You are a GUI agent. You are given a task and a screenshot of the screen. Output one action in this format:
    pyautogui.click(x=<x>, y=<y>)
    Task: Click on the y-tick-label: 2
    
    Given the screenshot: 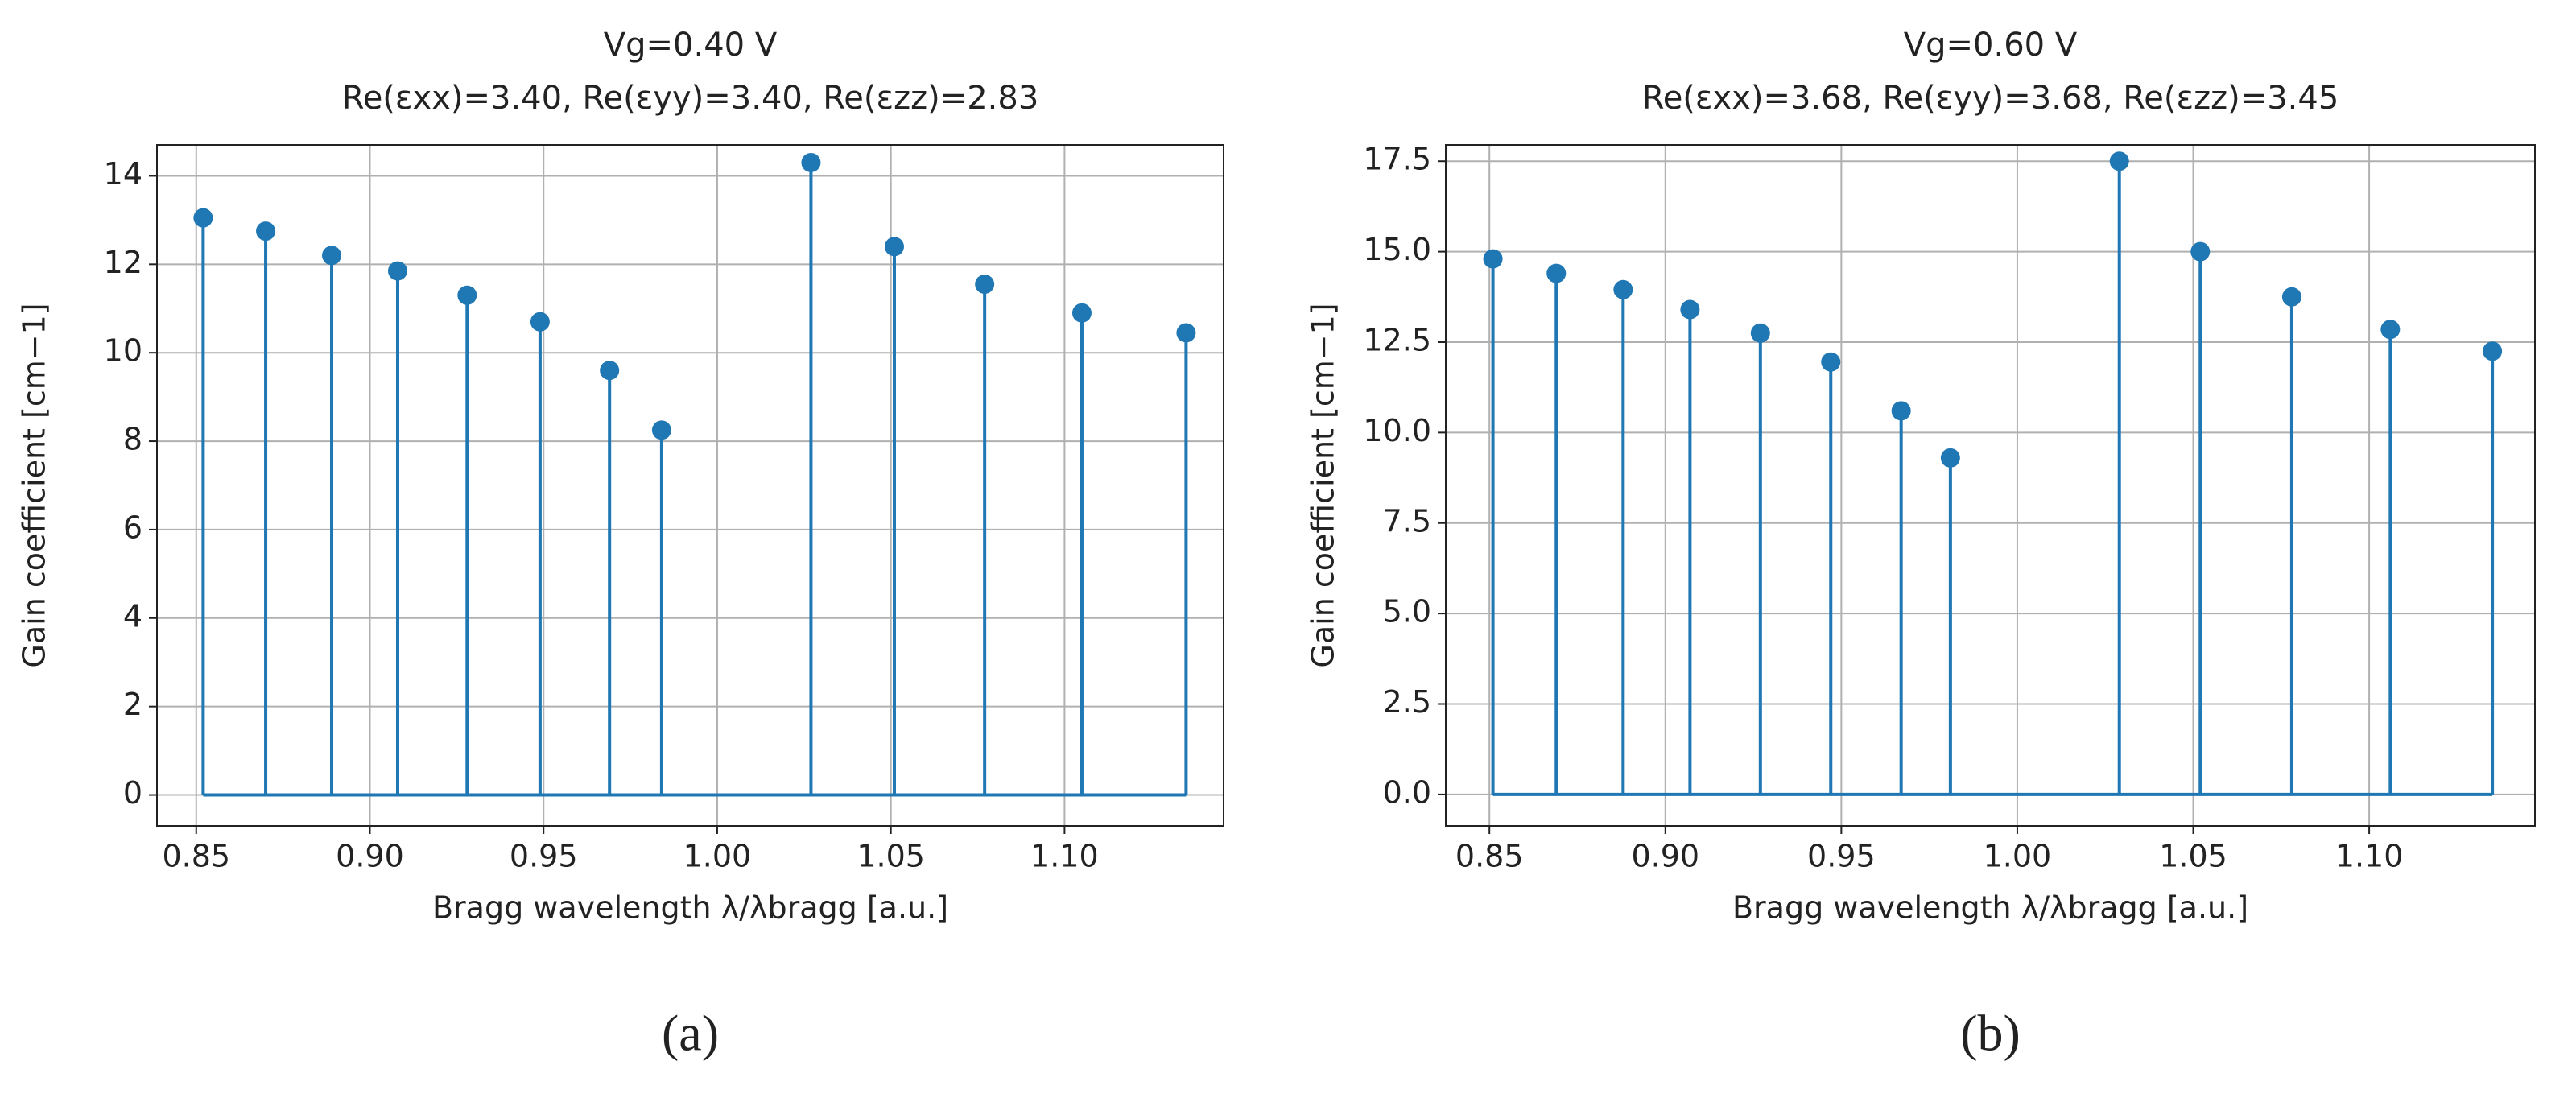 What is the action you would take?
    pyautogui.click(x=132, y=704)
    